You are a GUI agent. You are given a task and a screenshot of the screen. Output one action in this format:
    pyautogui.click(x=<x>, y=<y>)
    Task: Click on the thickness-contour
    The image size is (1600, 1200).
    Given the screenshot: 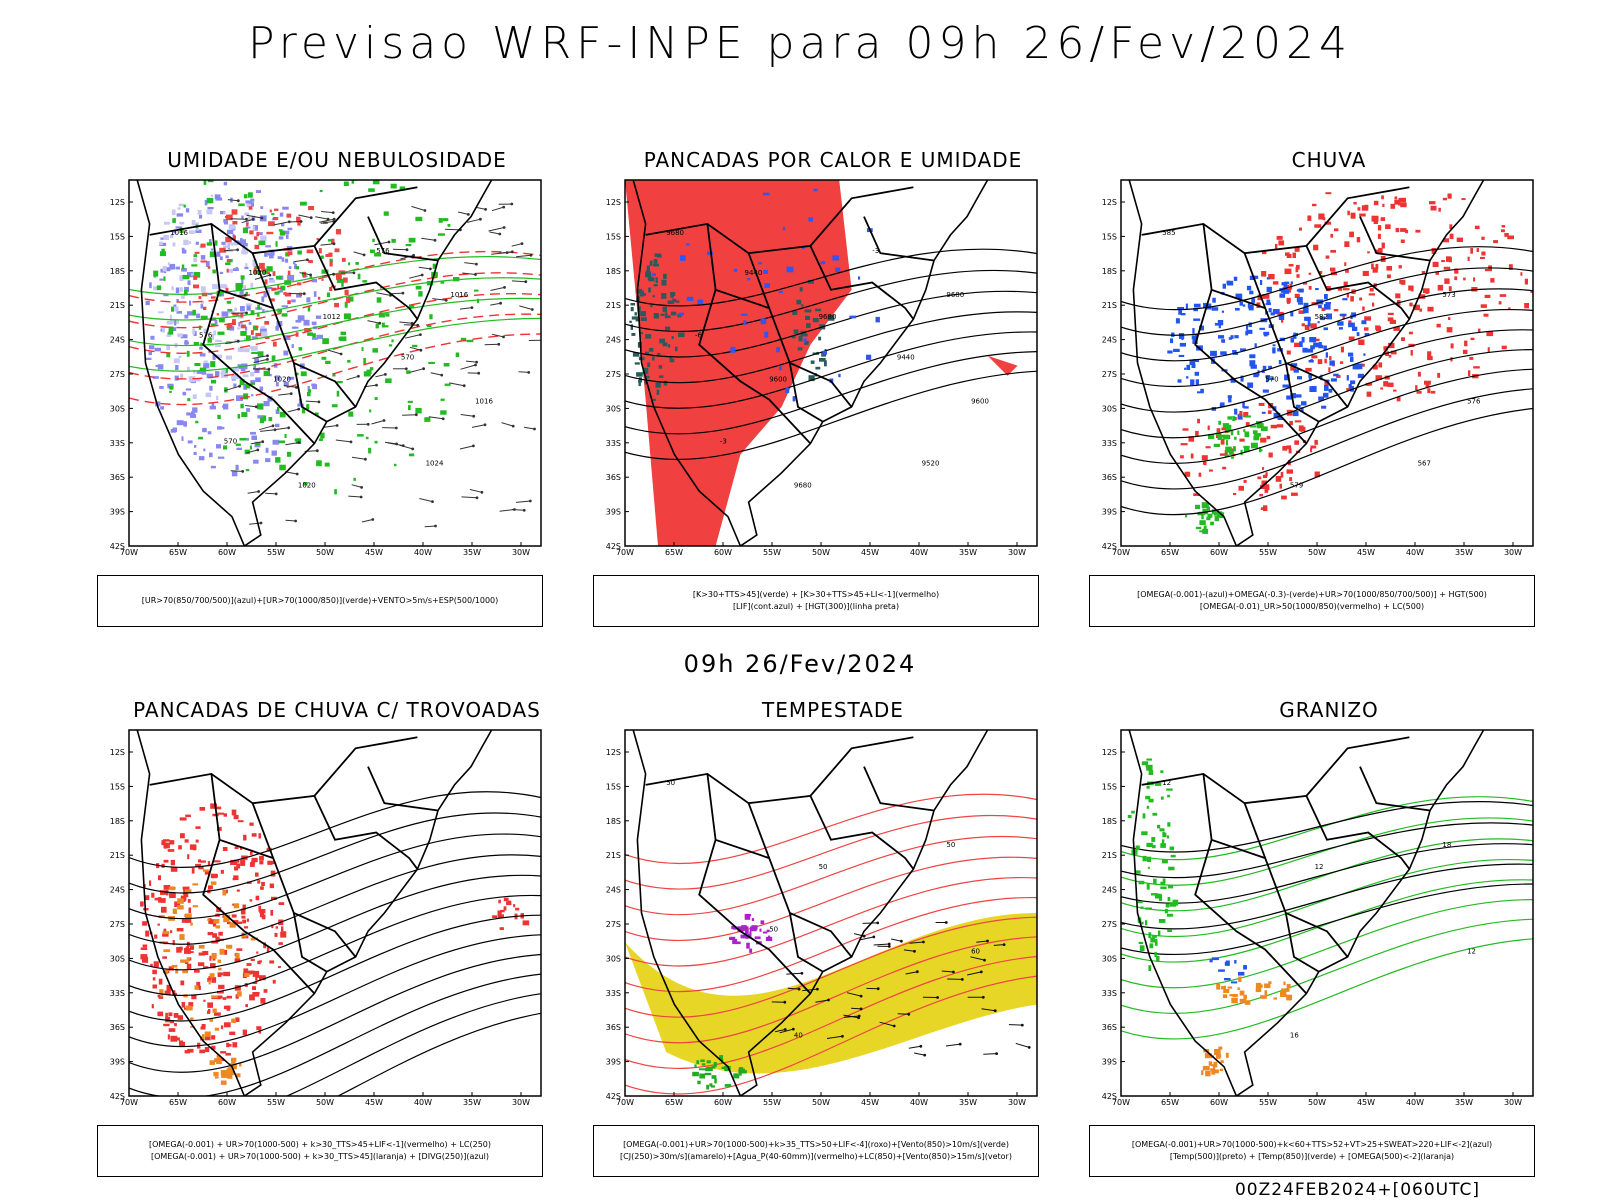 What is the action you would take?
    pyautogui.click(x=335, y=369)
    